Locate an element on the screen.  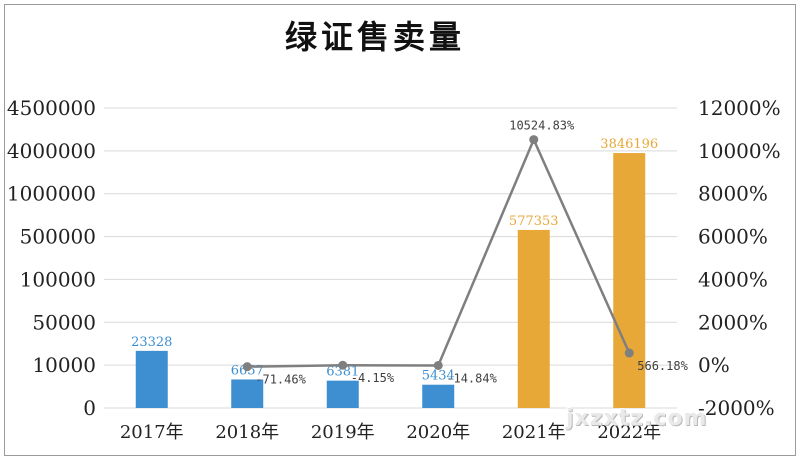
x-tick-label: 2021年 is located at coordinates (534, 432).